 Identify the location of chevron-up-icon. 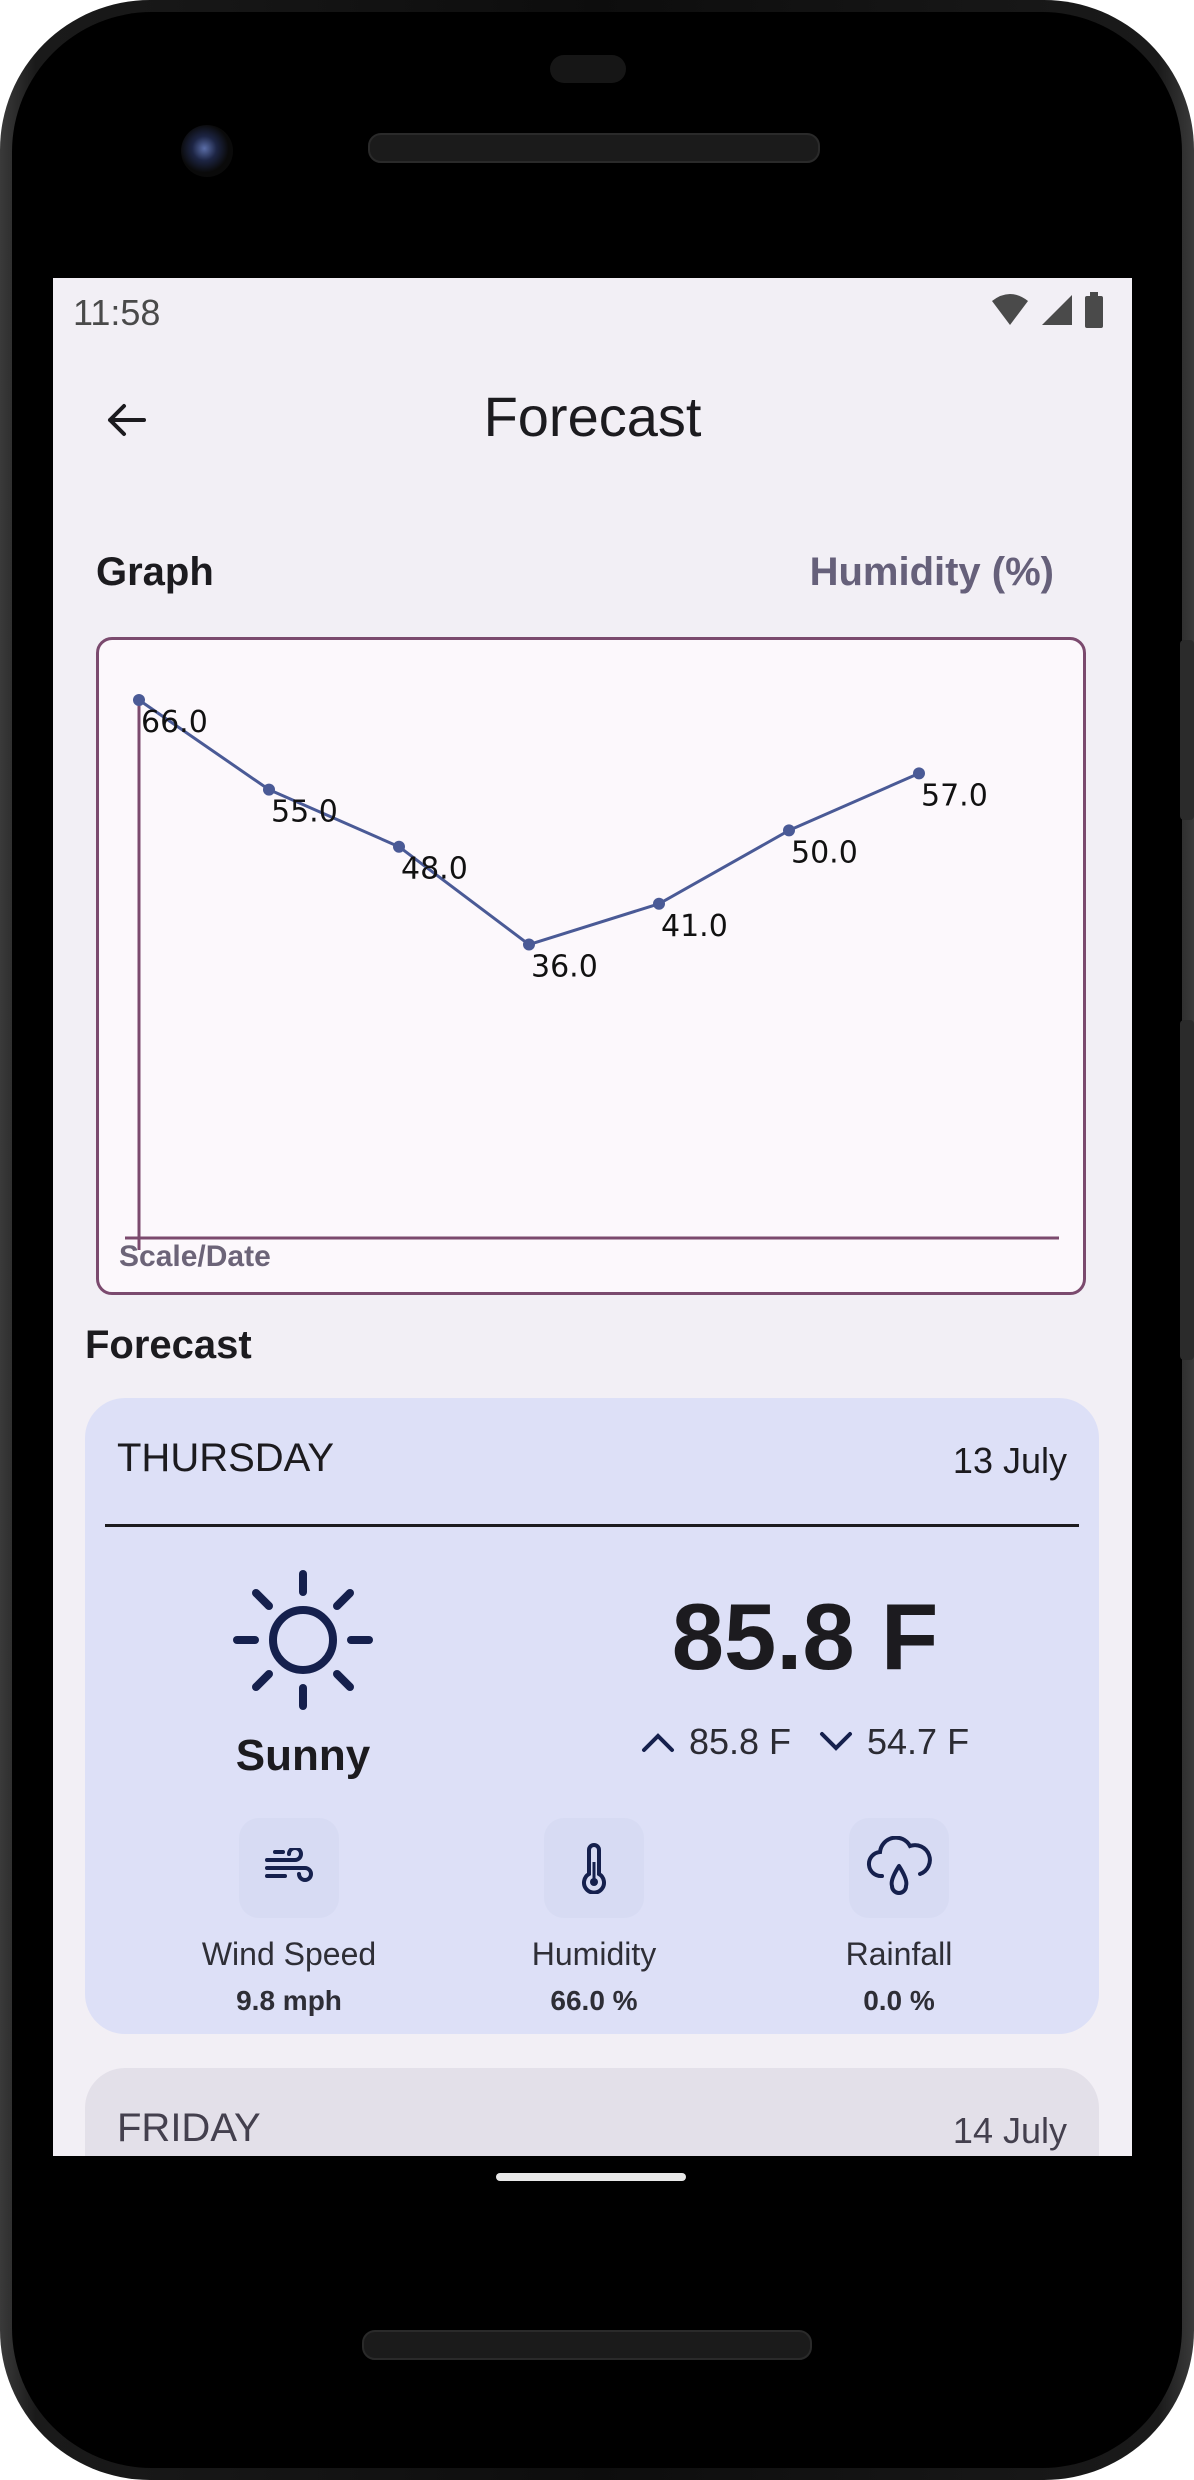
(657, 1742).